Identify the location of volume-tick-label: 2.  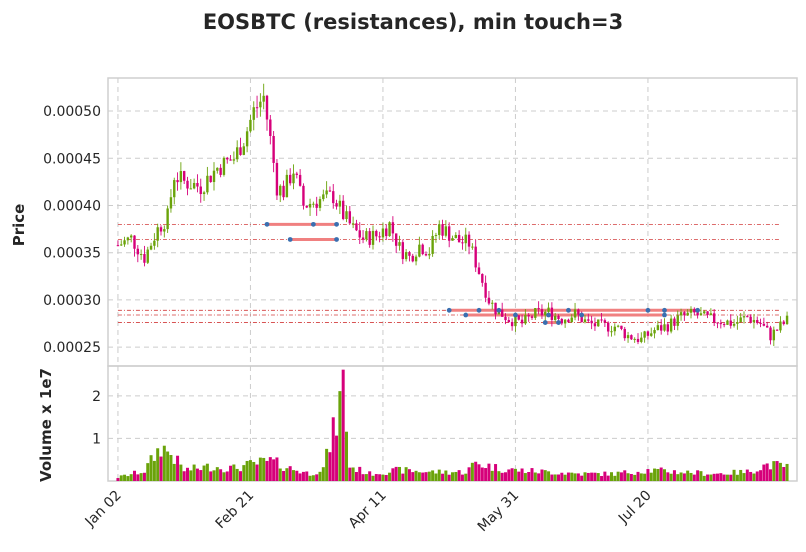
(96, 397).